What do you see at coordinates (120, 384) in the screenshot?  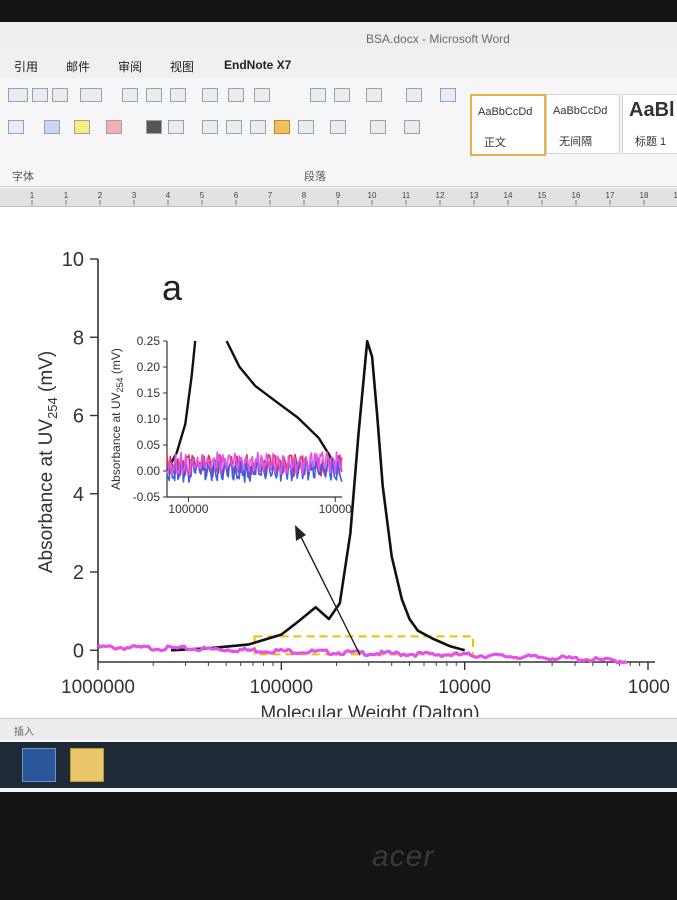 I see `inset-y-title-sub: 254` at bounding box center [120, 384].